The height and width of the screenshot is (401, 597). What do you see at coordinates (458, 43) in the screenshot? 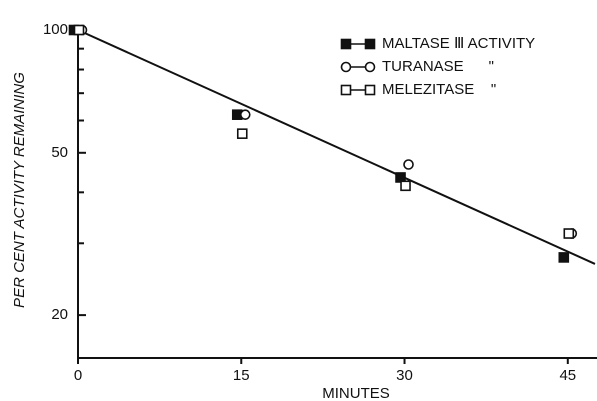
I see `legend-label: MALTASE Ⅲ ACTIVITY` at bounding box center [458, 43].